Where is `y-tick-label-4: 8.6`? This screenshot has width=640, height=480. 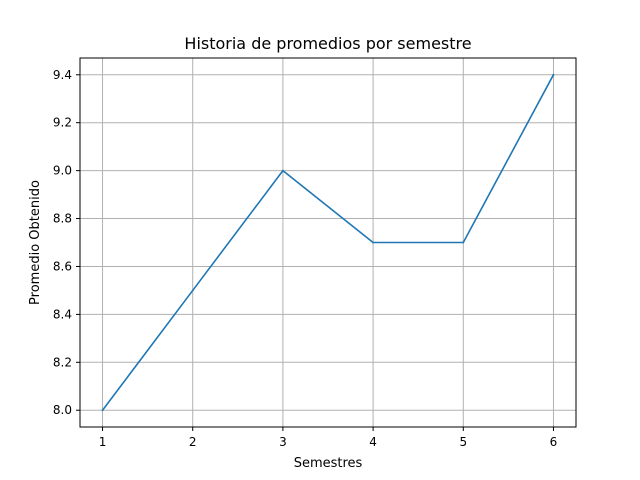 y-tick-label-4: 8.6 is located at coordinates (62, 266).